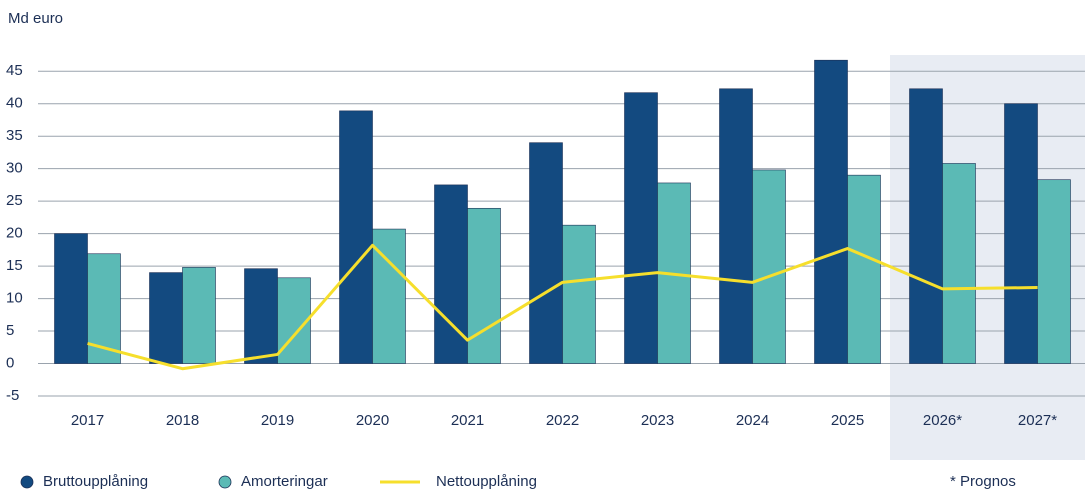  I want to click on x-tick-label: 2025, so click(847, 420).